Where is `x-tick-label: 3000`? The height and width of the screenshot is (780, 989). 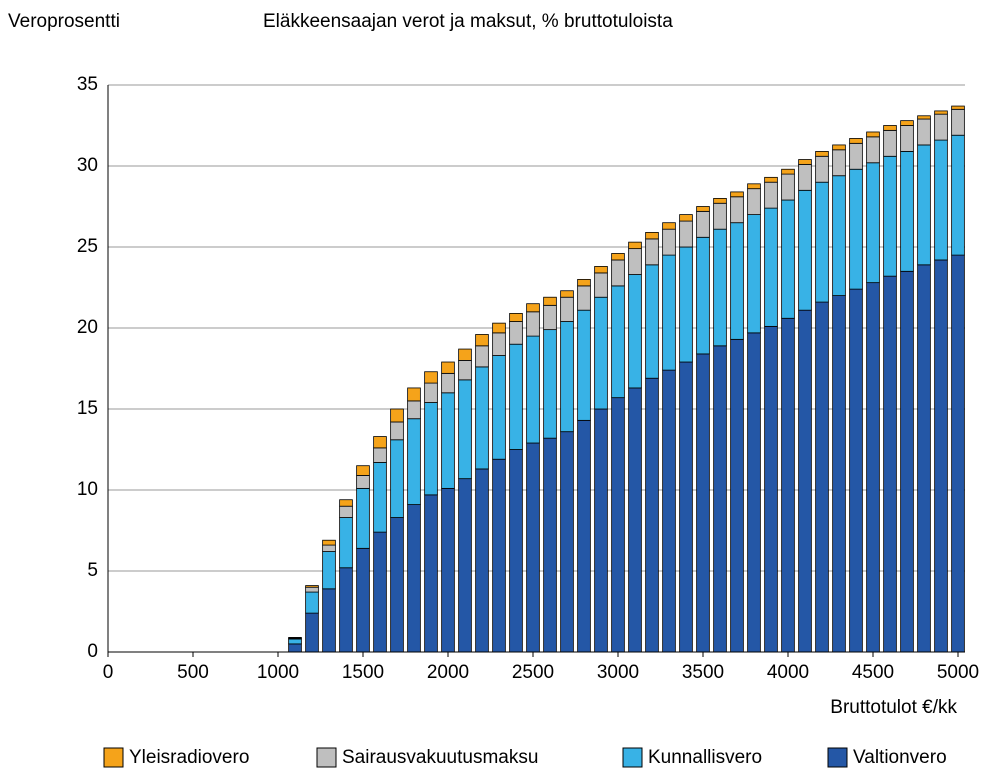 x-tick-label: 3000 is located at coordinates (618, 672).